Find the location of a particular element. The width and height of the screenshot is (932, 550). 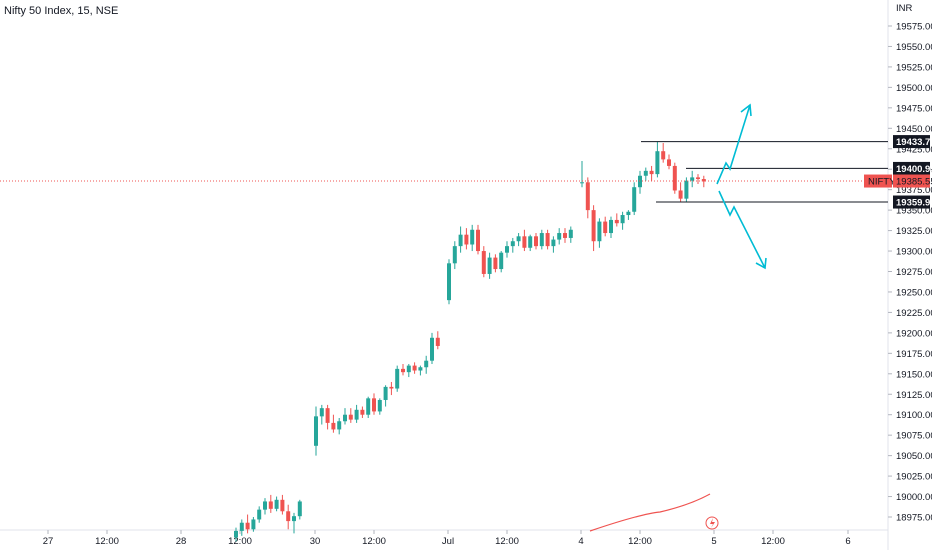

y-tick-label: 19025.00 is located at coordinates (914, 477).